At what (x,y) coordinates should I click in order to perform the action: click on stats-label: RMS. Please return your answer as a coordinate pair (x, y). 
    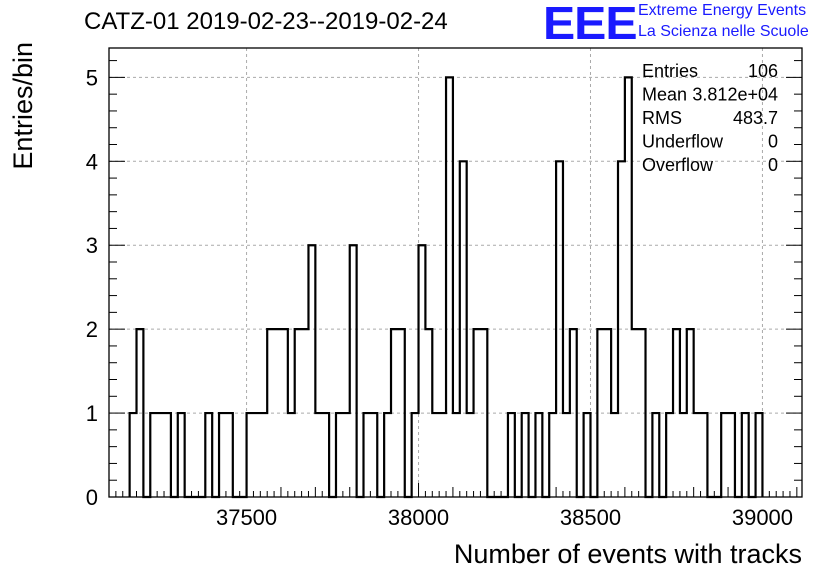
    Looking at the image, I should click on (662, 118).